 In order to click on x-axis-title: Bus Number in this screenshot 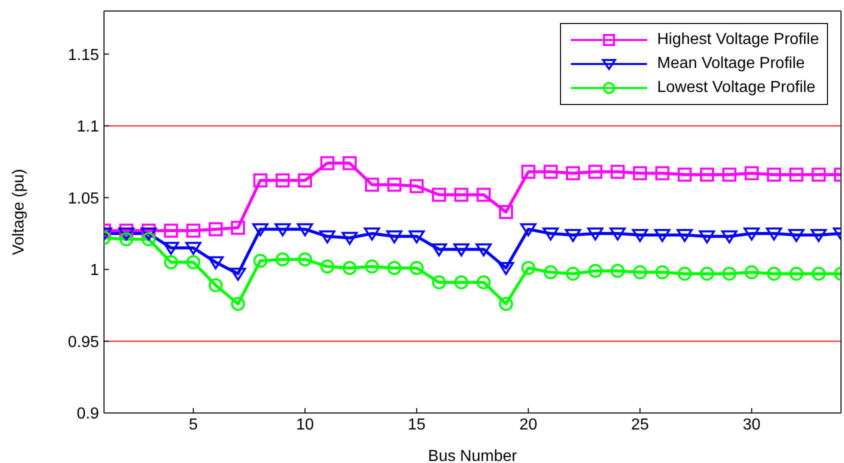, I will do `click(473, 455)`.